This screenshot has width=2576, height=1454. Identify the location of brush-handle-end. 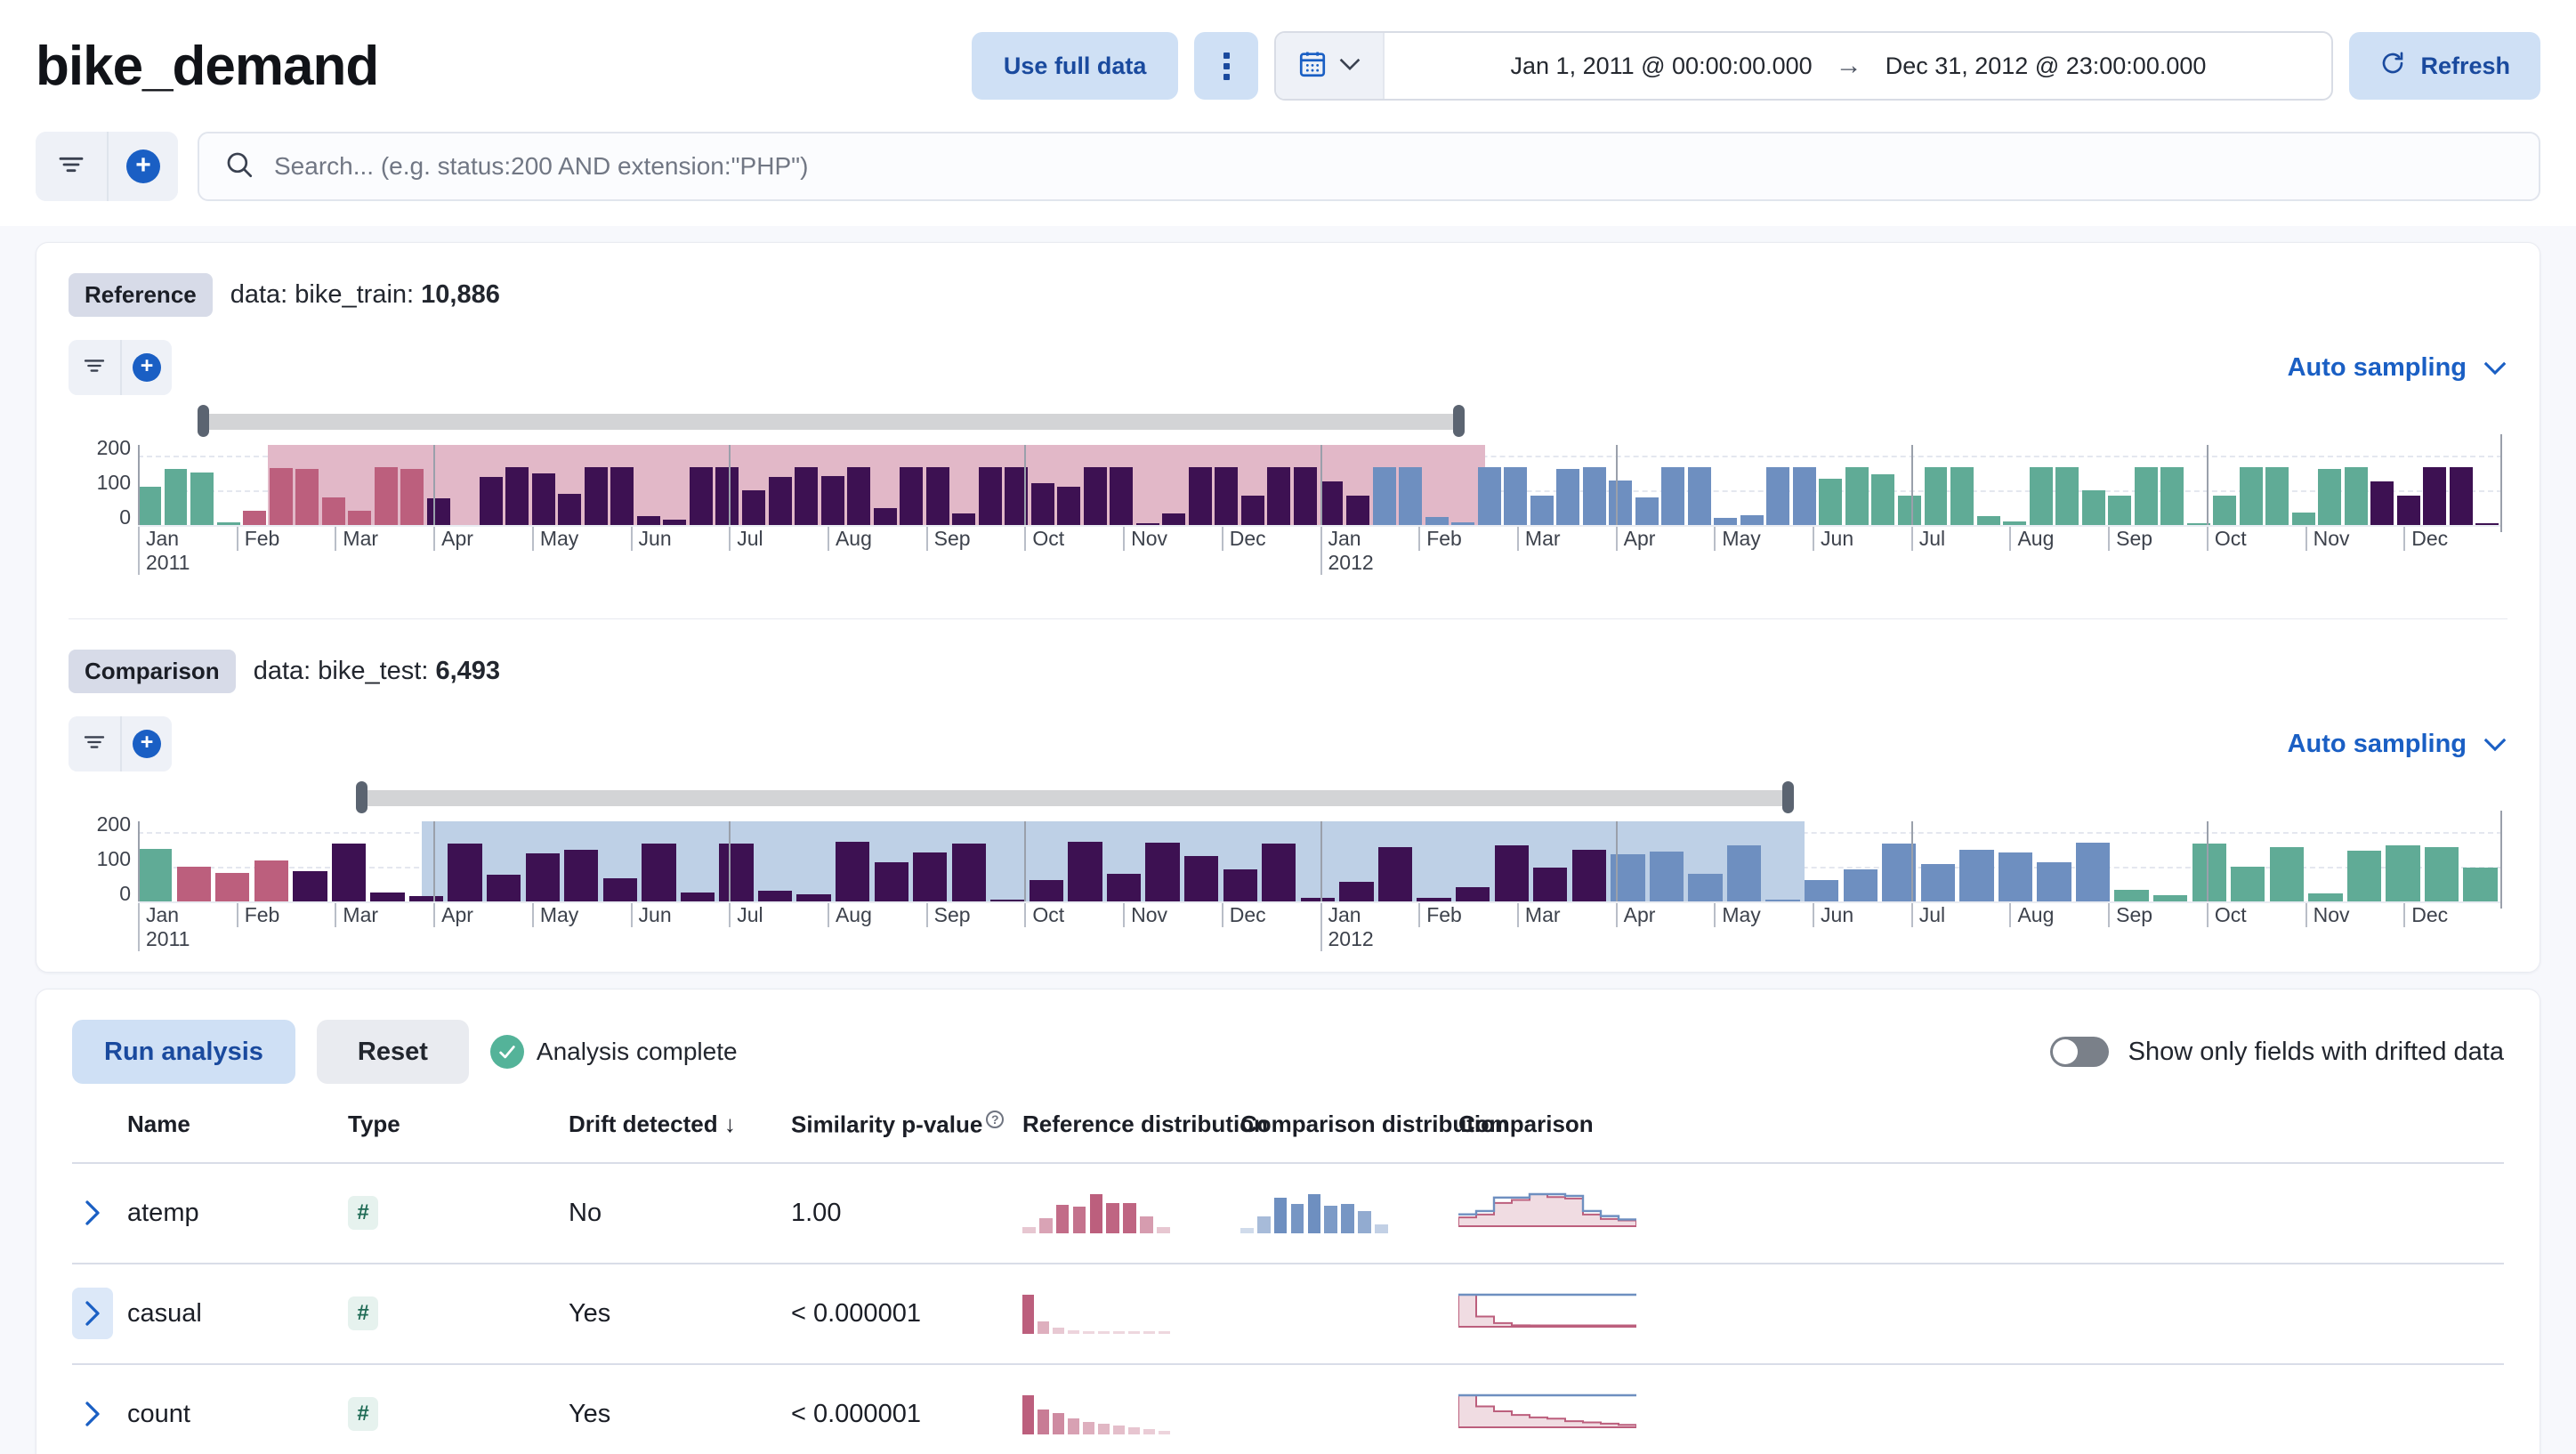
(1788, 797).